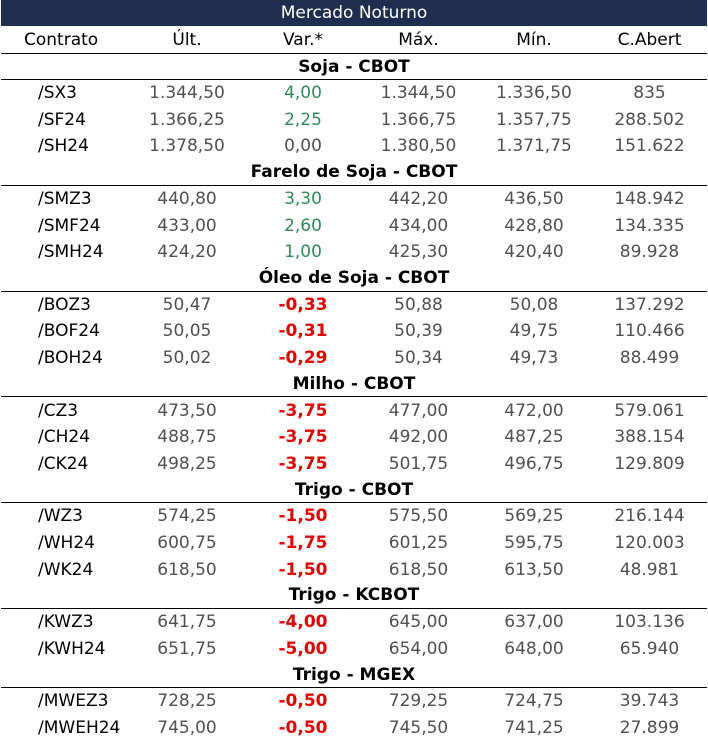 The image size is (708, 747). What do you see at coordinates (69, 225) in the screenshot?
I see `contract-cell: /SMF24` at bounding box center [69, 225].